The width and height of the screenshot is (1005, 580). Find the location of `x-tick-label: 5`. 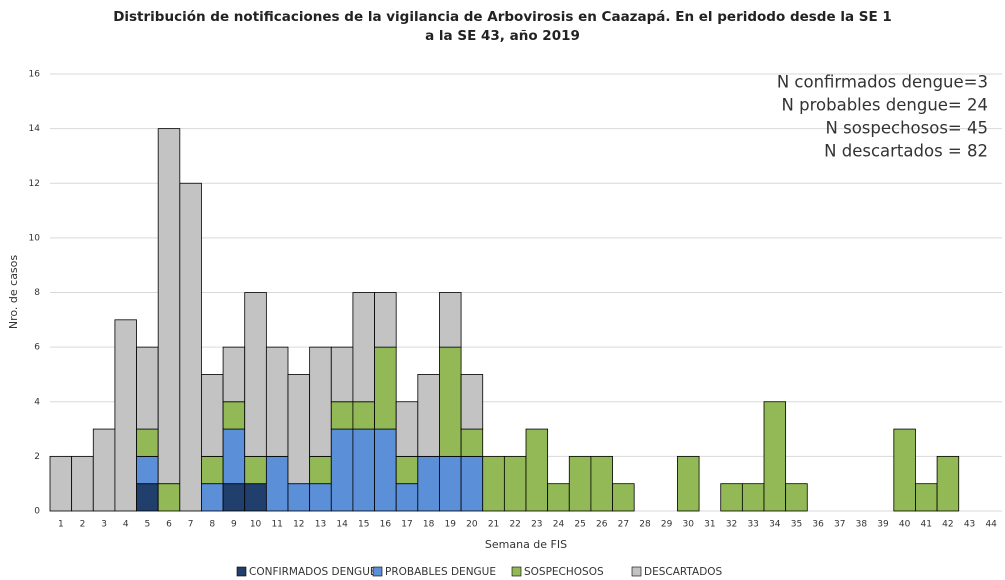

x-tick-label: 5 is located at coordinates (147, 525).